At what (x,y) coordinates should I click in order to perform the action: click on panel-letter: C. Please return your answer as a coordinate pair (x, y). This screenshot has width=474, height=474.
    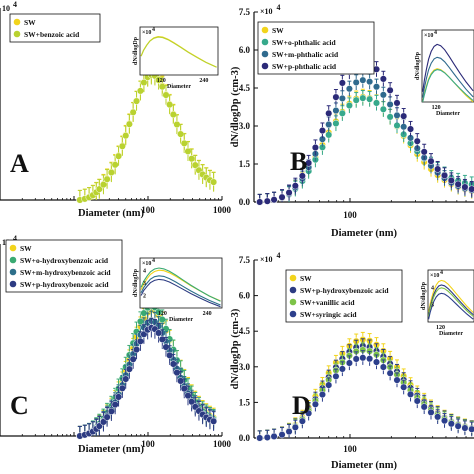
    Looking at the image, I should click on (19, 405).